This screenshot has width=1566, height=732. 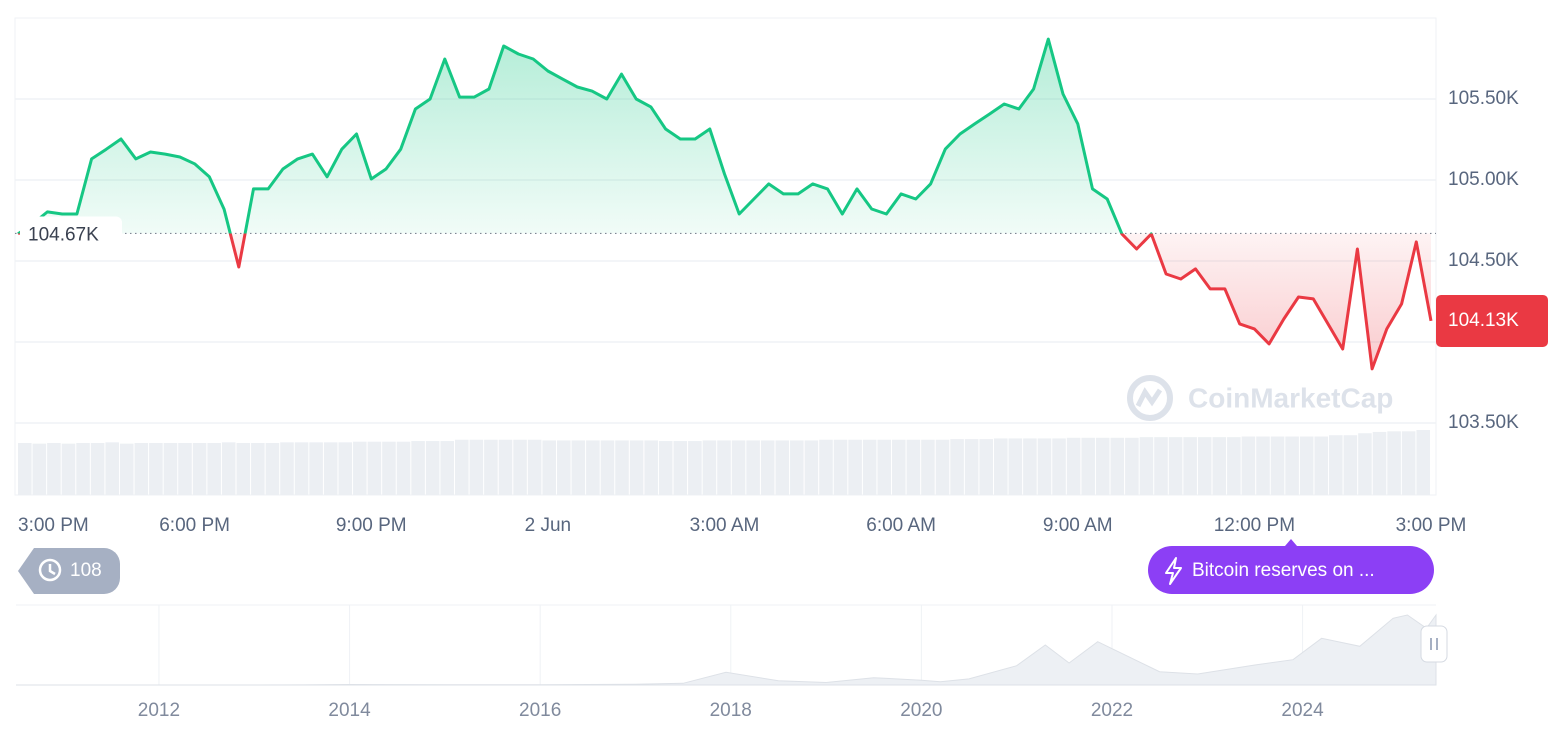 What do you see at coordinates (1483, 179) in the screenshot?
I see `y-tick-label: 105.00K` at bounding box center [1483, 179].